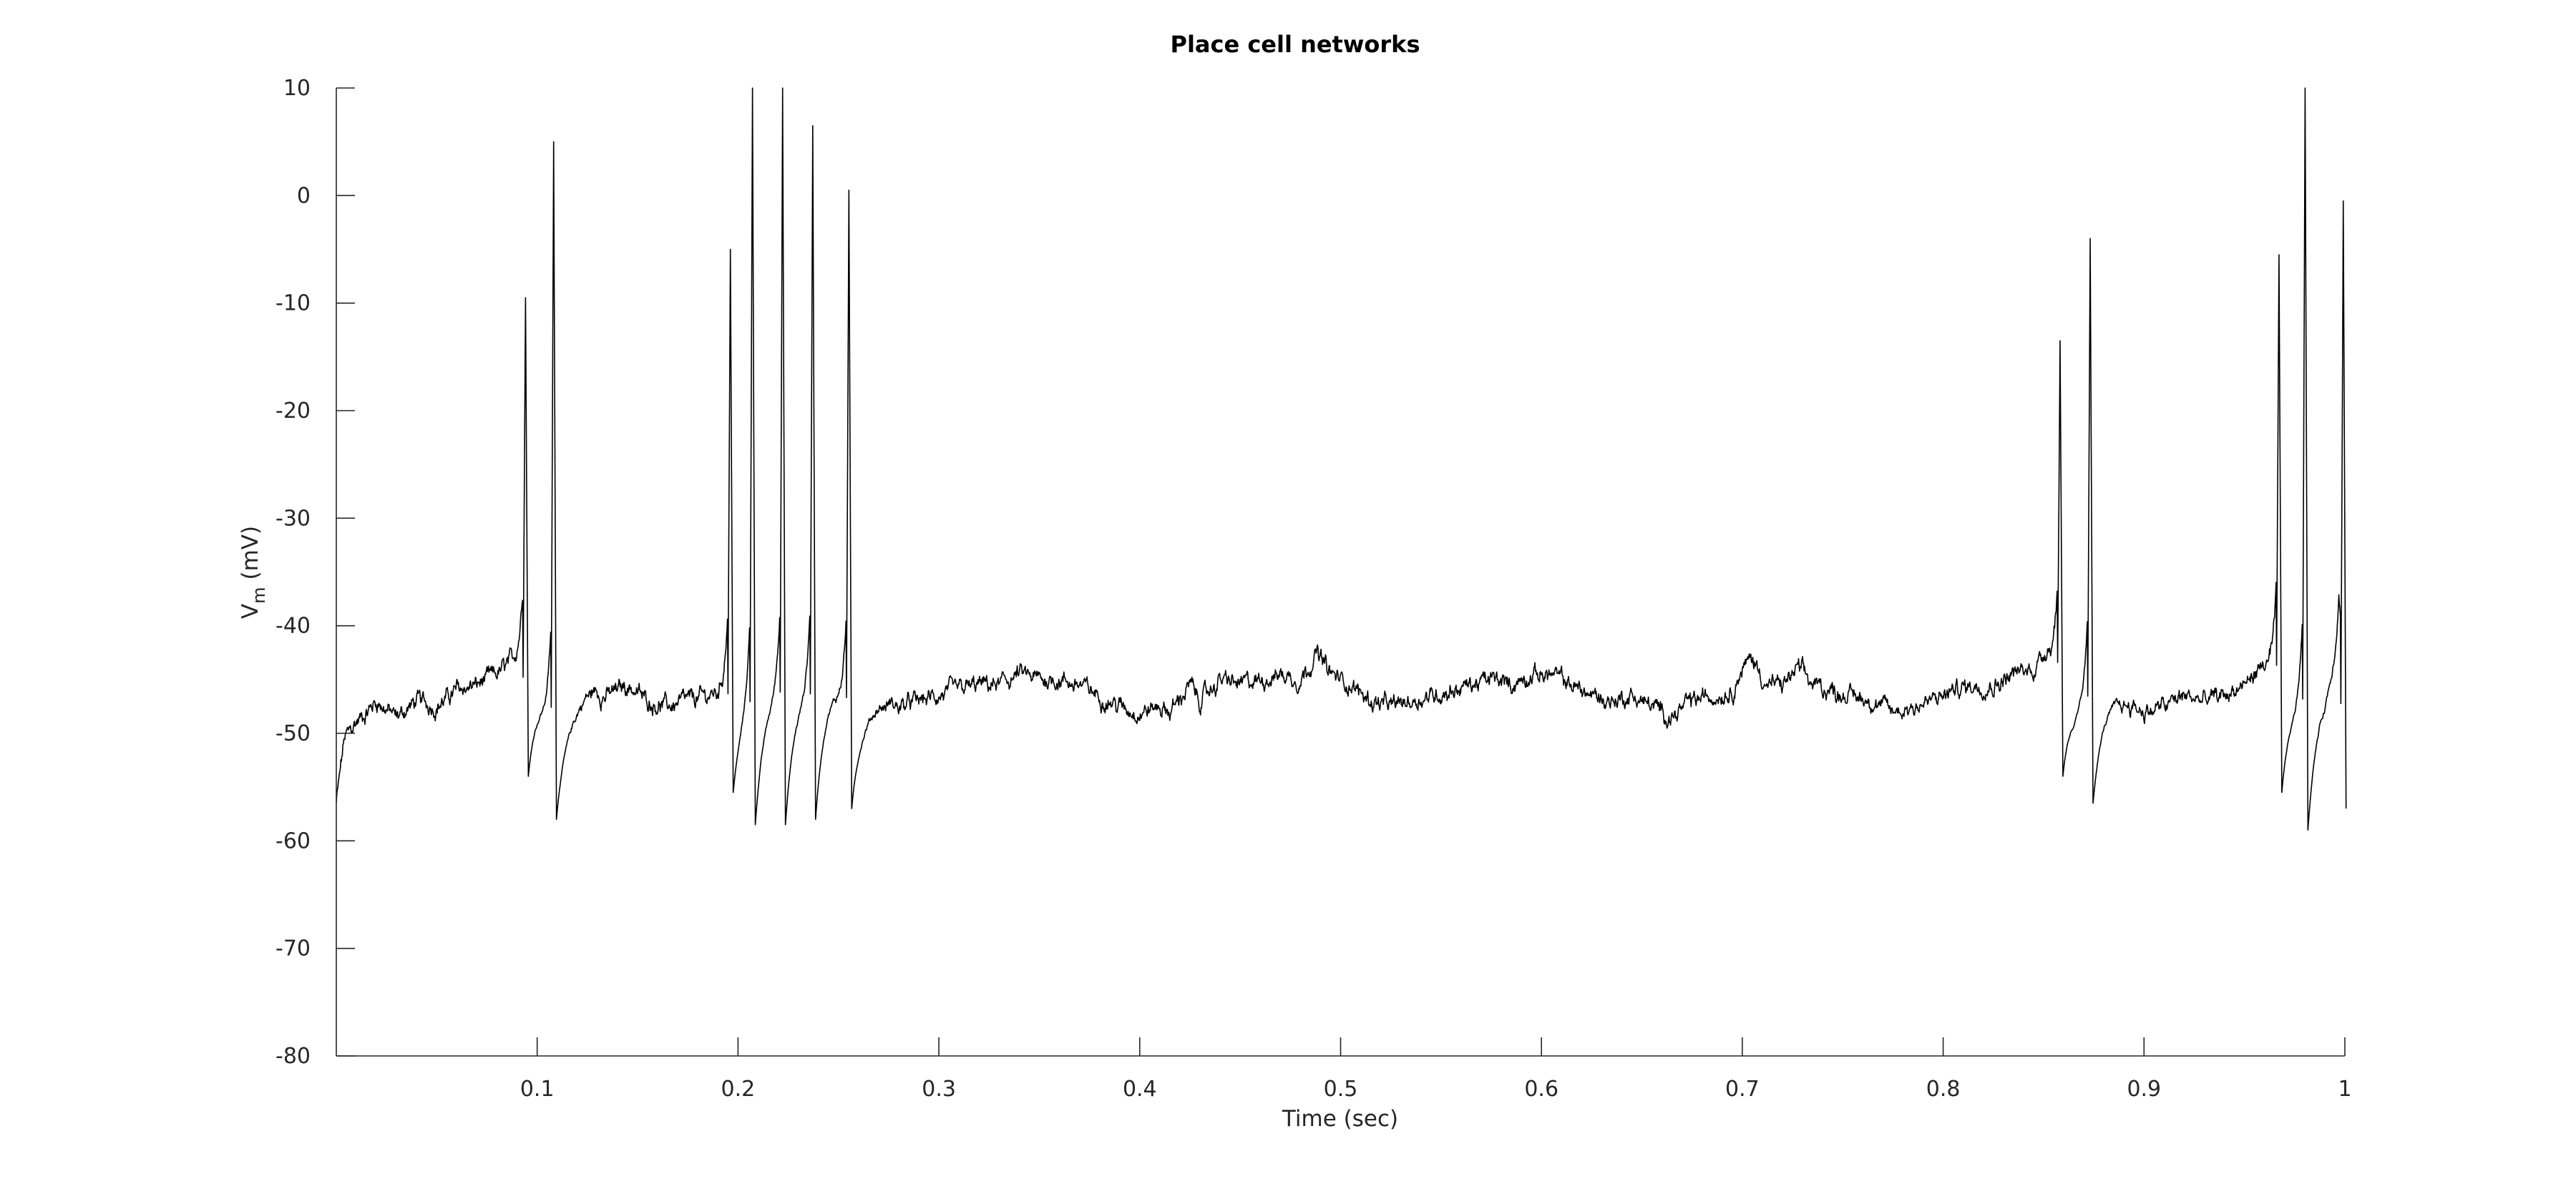 The width and height of the screenshot is (2576, 1184). What do you see at coordinates (315, 572) in the screenshot?
I see `y-axis-ticks: 10 0 -10 -20 -30 -40 -50 -60 -70 -80` at bounding box center [315, 572].